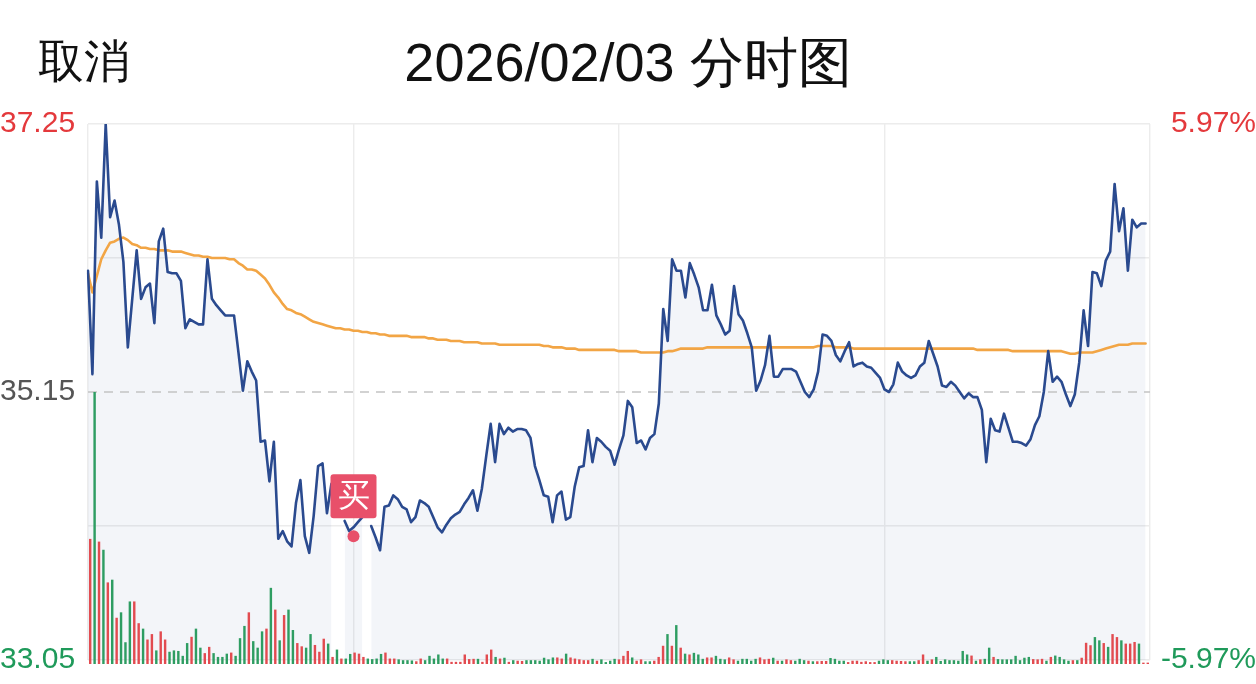 The height and width of the screenshot is (684, 1256). Describe the element at coordinates (38, 390) in the screenshot. I see `y-tick-label: 35.15` at that location.